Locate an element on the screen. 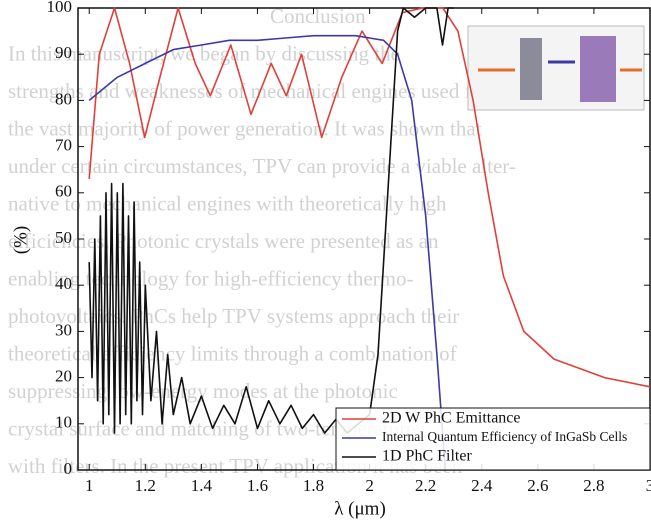 The width and height of the screenshot is (651, 524). y-tick-label: 40 is located at coordinates (63, 283).